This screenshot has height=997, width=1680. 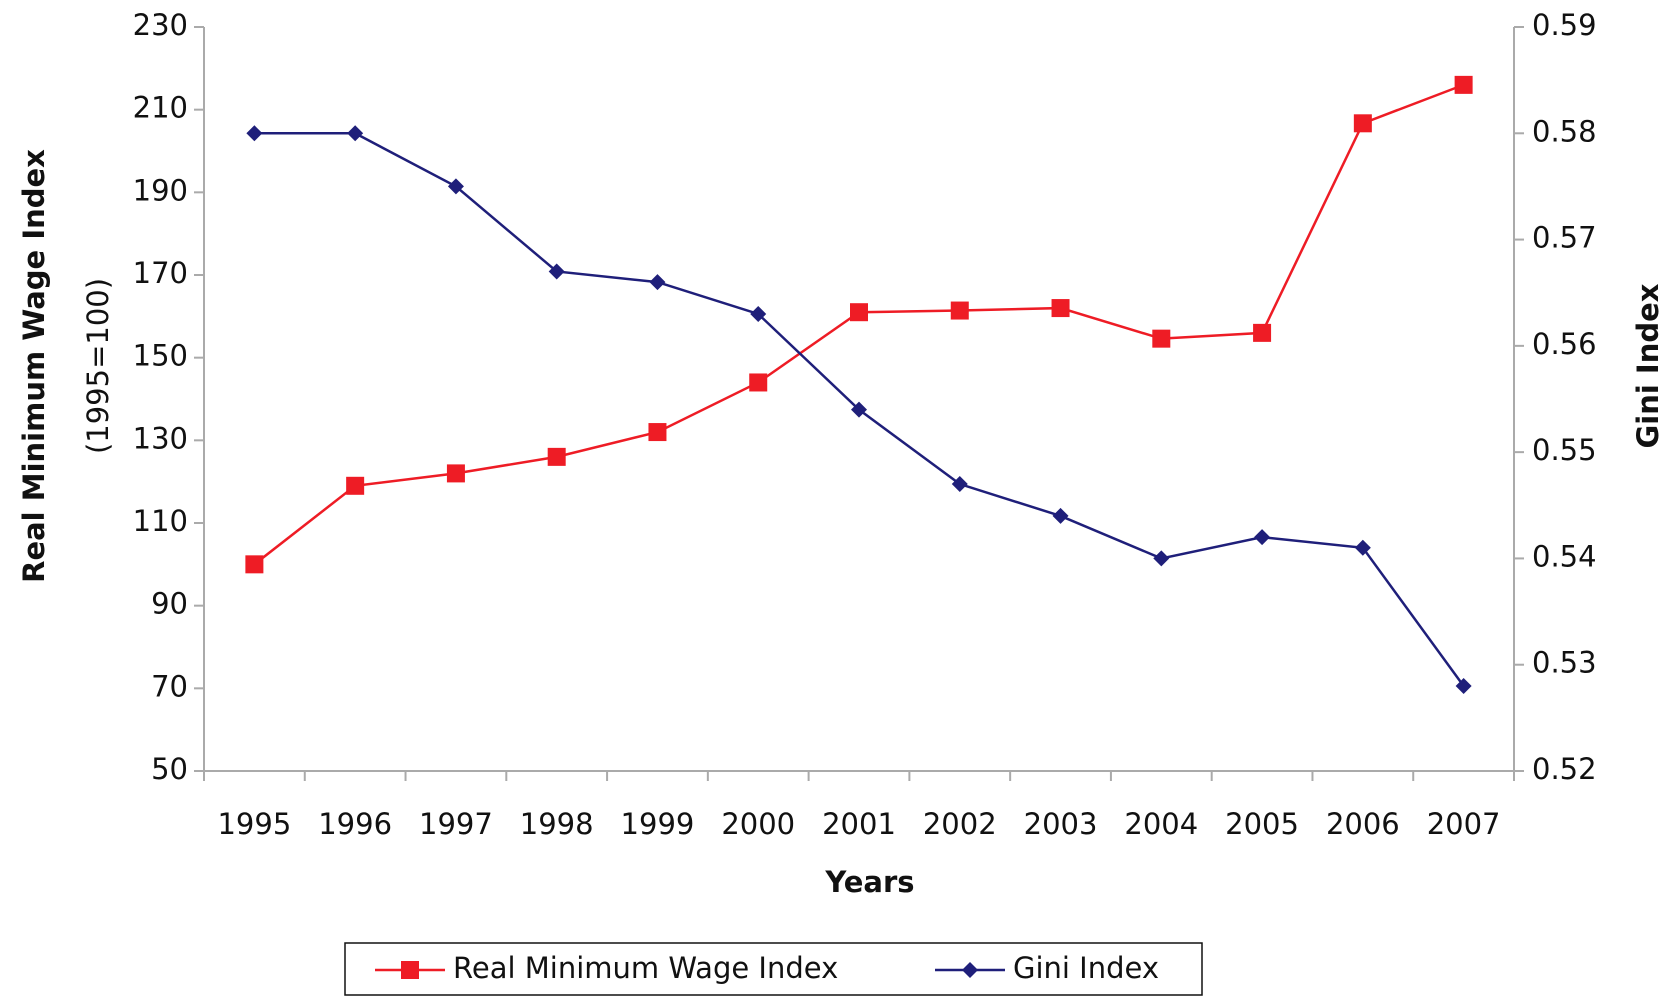 What do you see at coordinates (1464, 824) in the screenshot?
I see `x-tick-label: 2007` at bounding box center [1464, 824].